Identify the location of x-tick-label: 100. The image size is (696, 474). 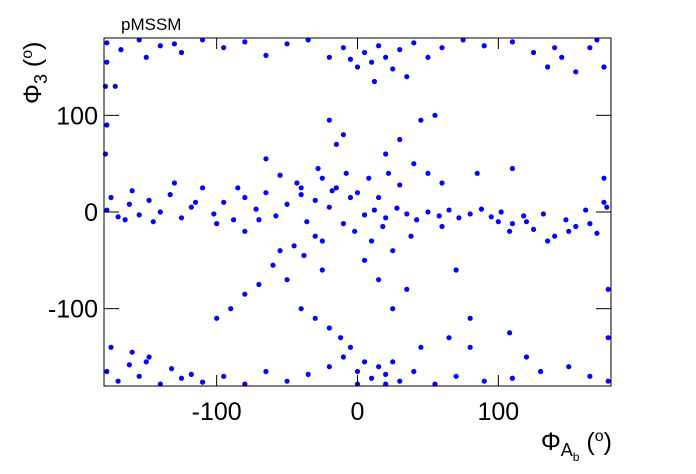
(498, 412).